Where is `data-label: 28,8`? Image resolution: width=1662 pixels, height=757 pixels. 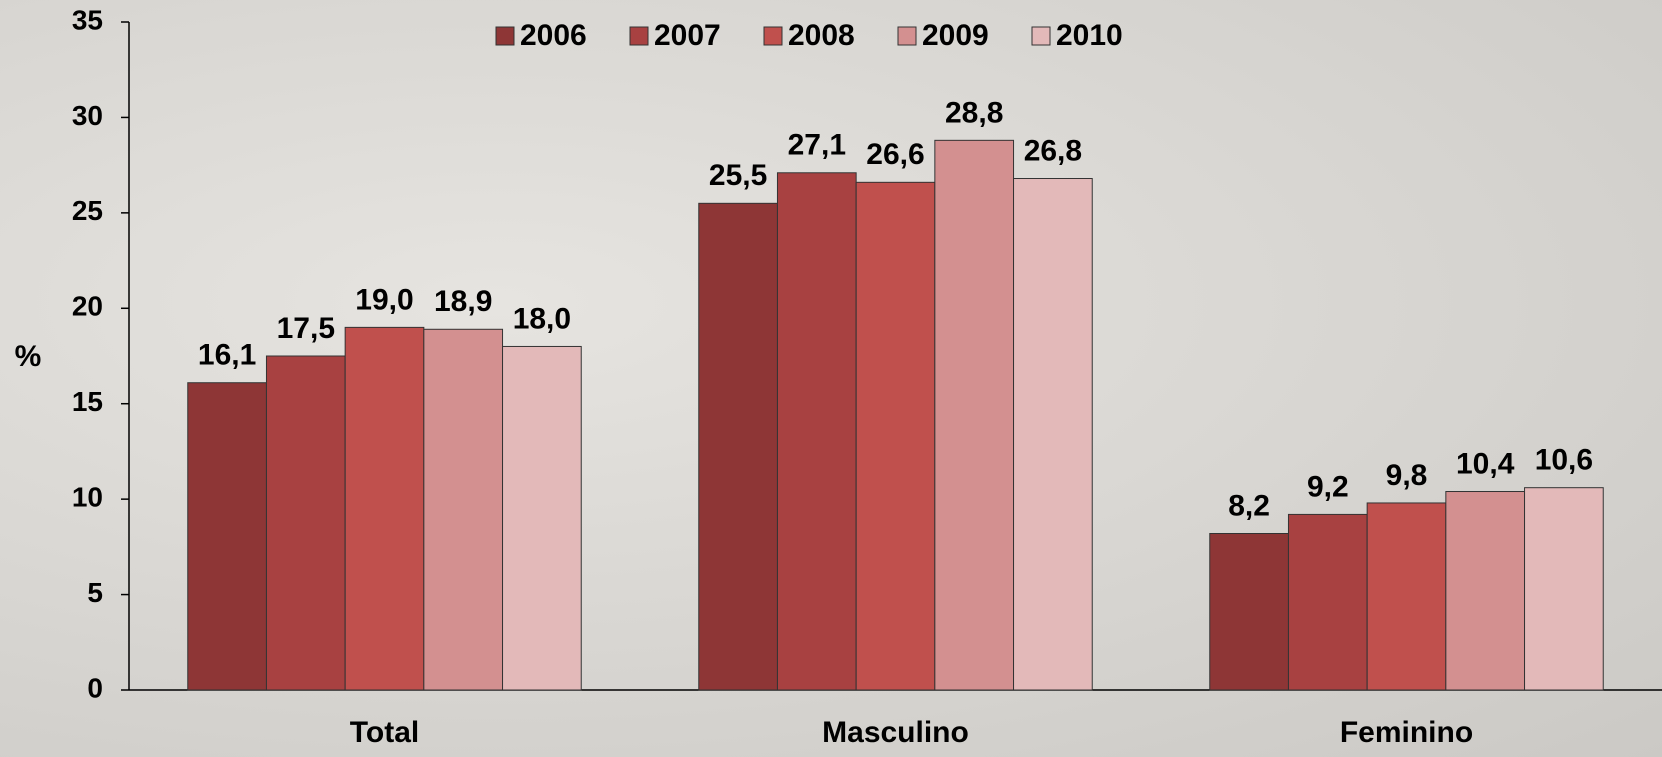
data-label: 28,8 is located at coordinates (974, 112).